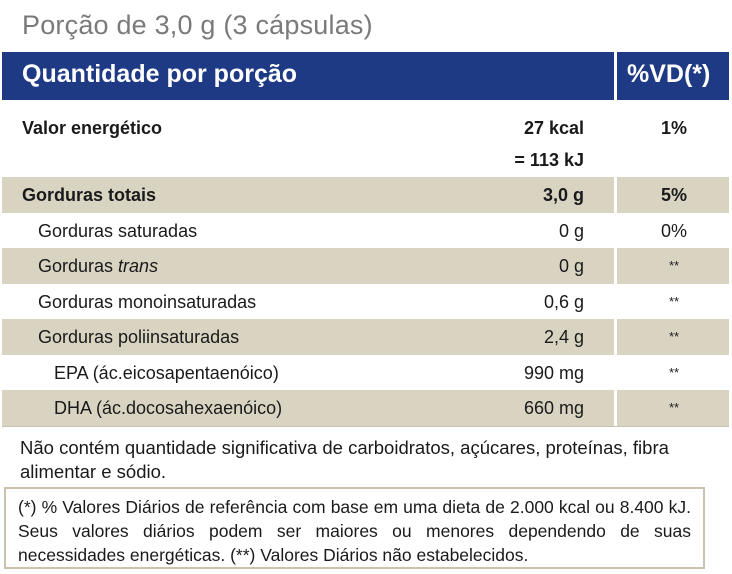 The image size is (732, 574). What do you see at coordinates (615, 76) in the screenshot?
I see `header-divider` at bounding box center [615, 76].